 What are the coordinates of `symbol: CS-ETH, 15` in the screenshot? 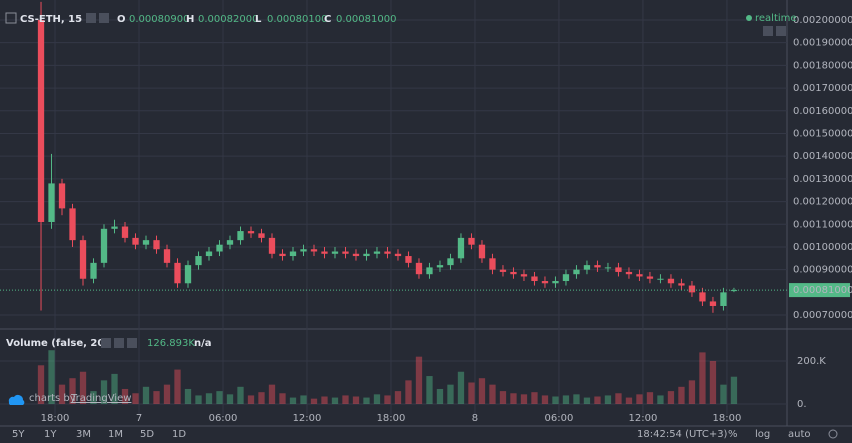 It's located at (51, 19).